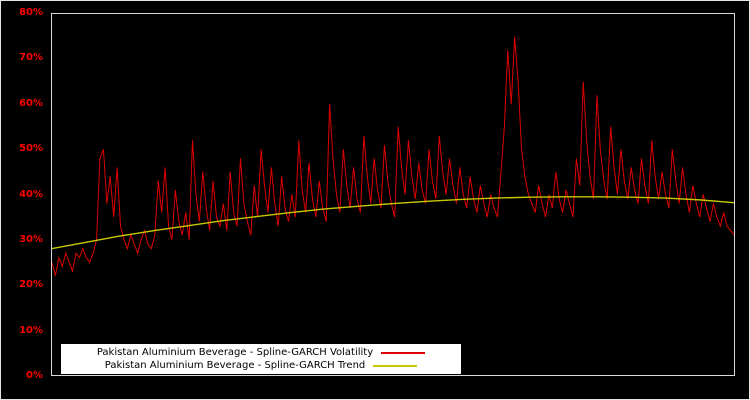 The height and width of the screenshot is (400, 750). I want to click on y-tick-label: 10%, so click(31, 330).